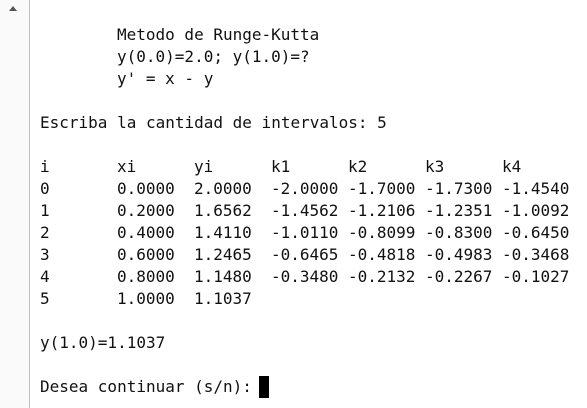 The height and width of the screenshot is (408, 587). What do you see at coordinates (204, 166) in the screenshot?
I see `column-header: yi` at bounding box center [204, 166].